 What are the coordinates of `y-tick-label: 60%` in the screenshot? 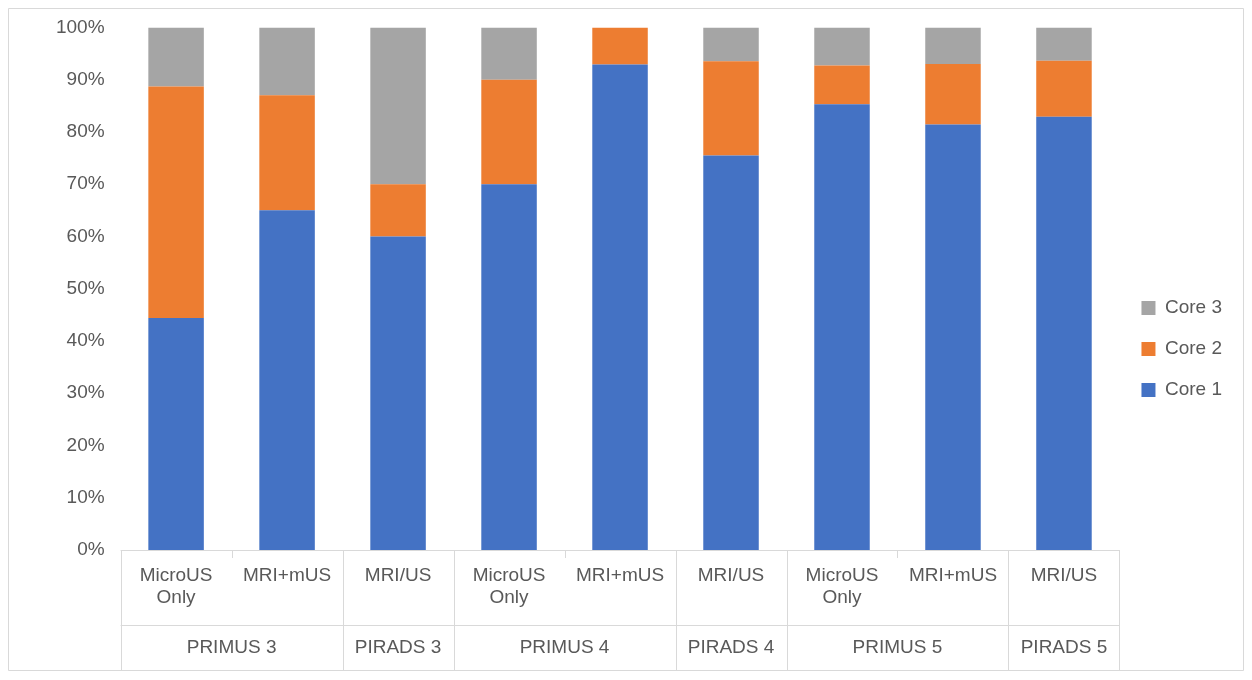 It's located at (85, 235).